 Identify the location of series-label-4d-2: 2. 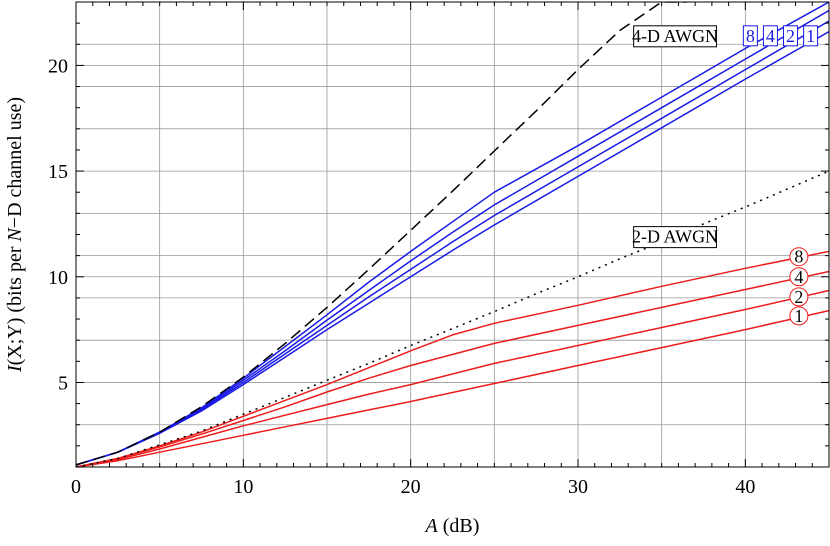
(790, 36).